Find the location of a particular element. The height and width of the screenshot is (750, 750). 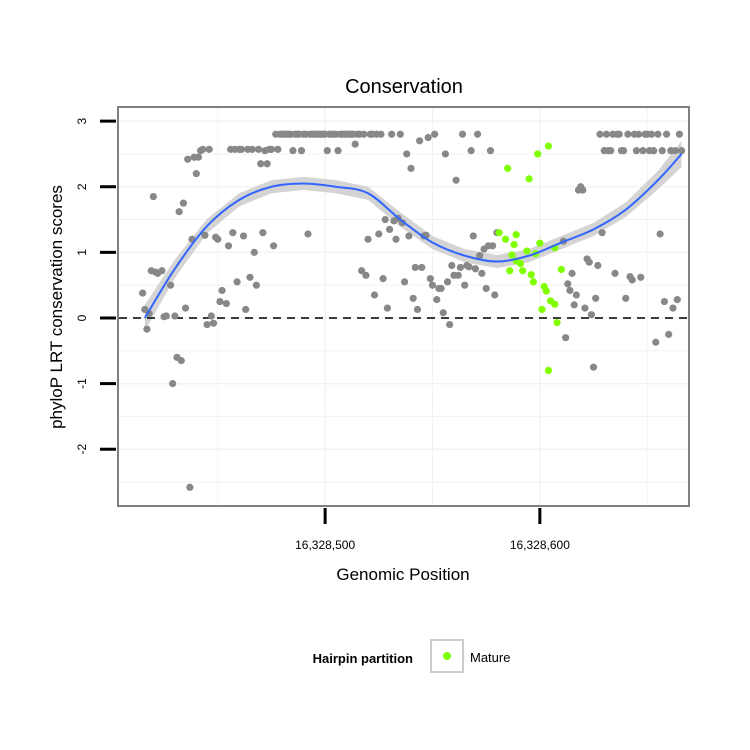

x-axis-label: Genomic Position is located at coordinates (402, 574).